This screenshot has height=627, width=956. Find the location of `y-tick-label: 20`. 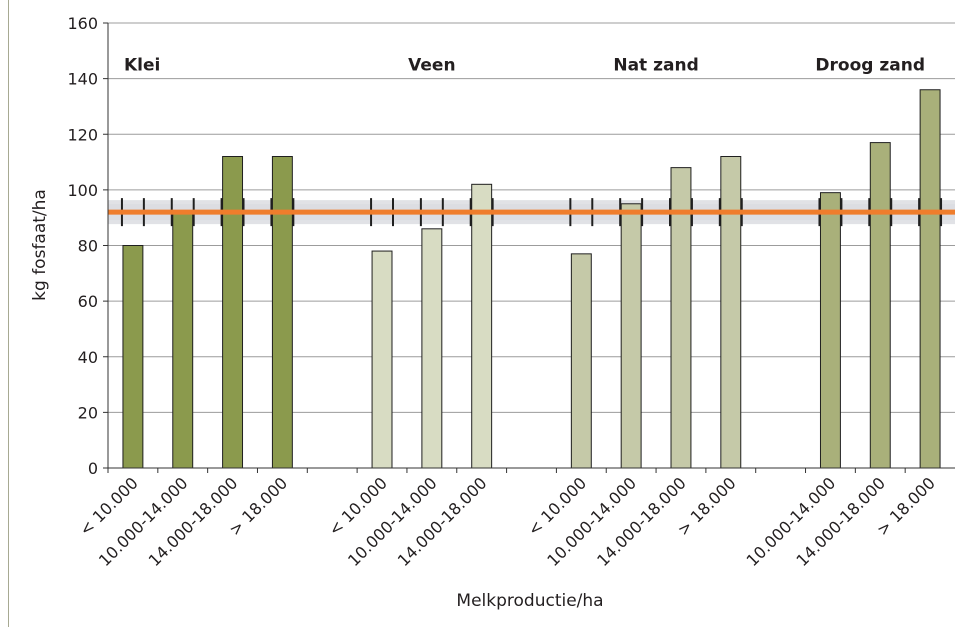

y-tick-label: 20 is located at coordinates (88, 412).